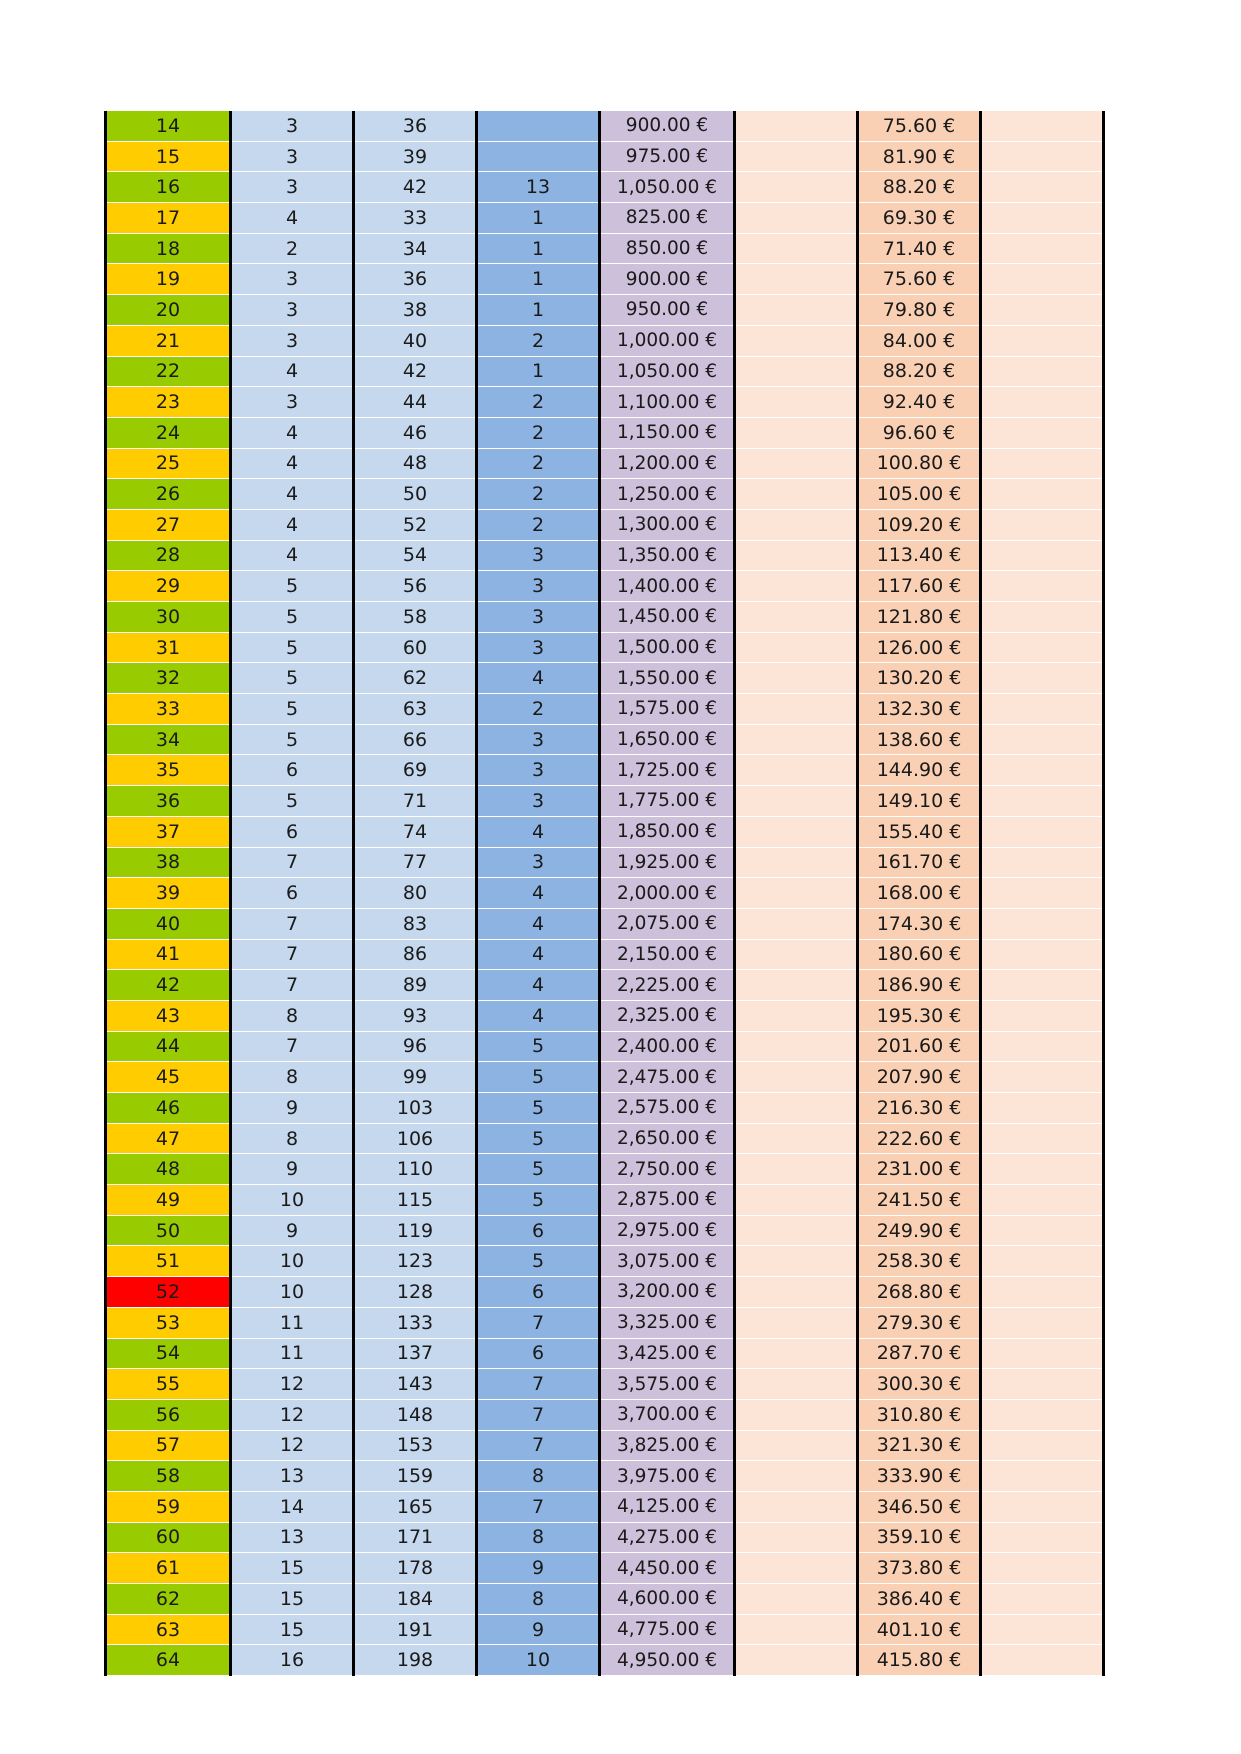 The width and height of the screenshot is (1241, 1754). What do you see at coordinates (919, 985) in the screenshot?
I see `fee-cell: 186.90 €` at bounding box center [919, 985].